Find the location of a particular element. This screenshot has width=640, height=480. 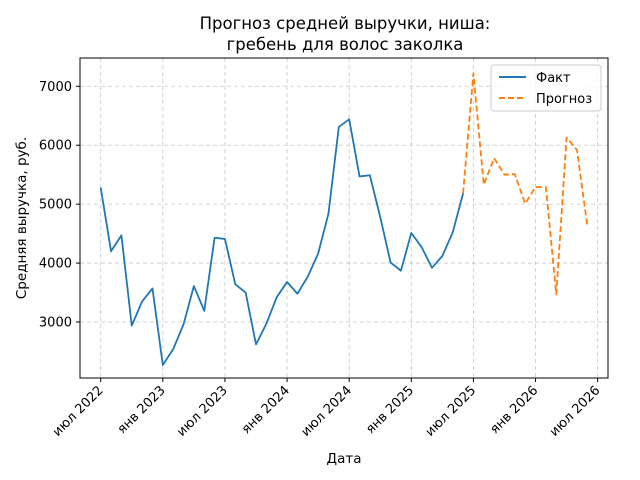

legend-label-forecast: Прогноз is located at coordinates (564, 99).